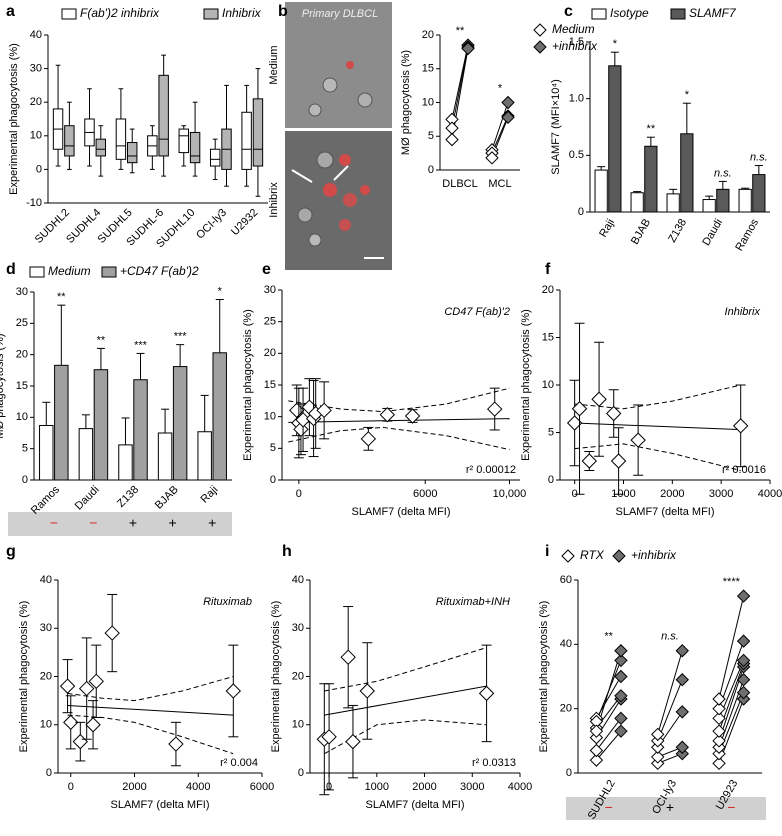 This screenshot has width=782, height=836. I want to click on strip-label: −, so click(93, 523).